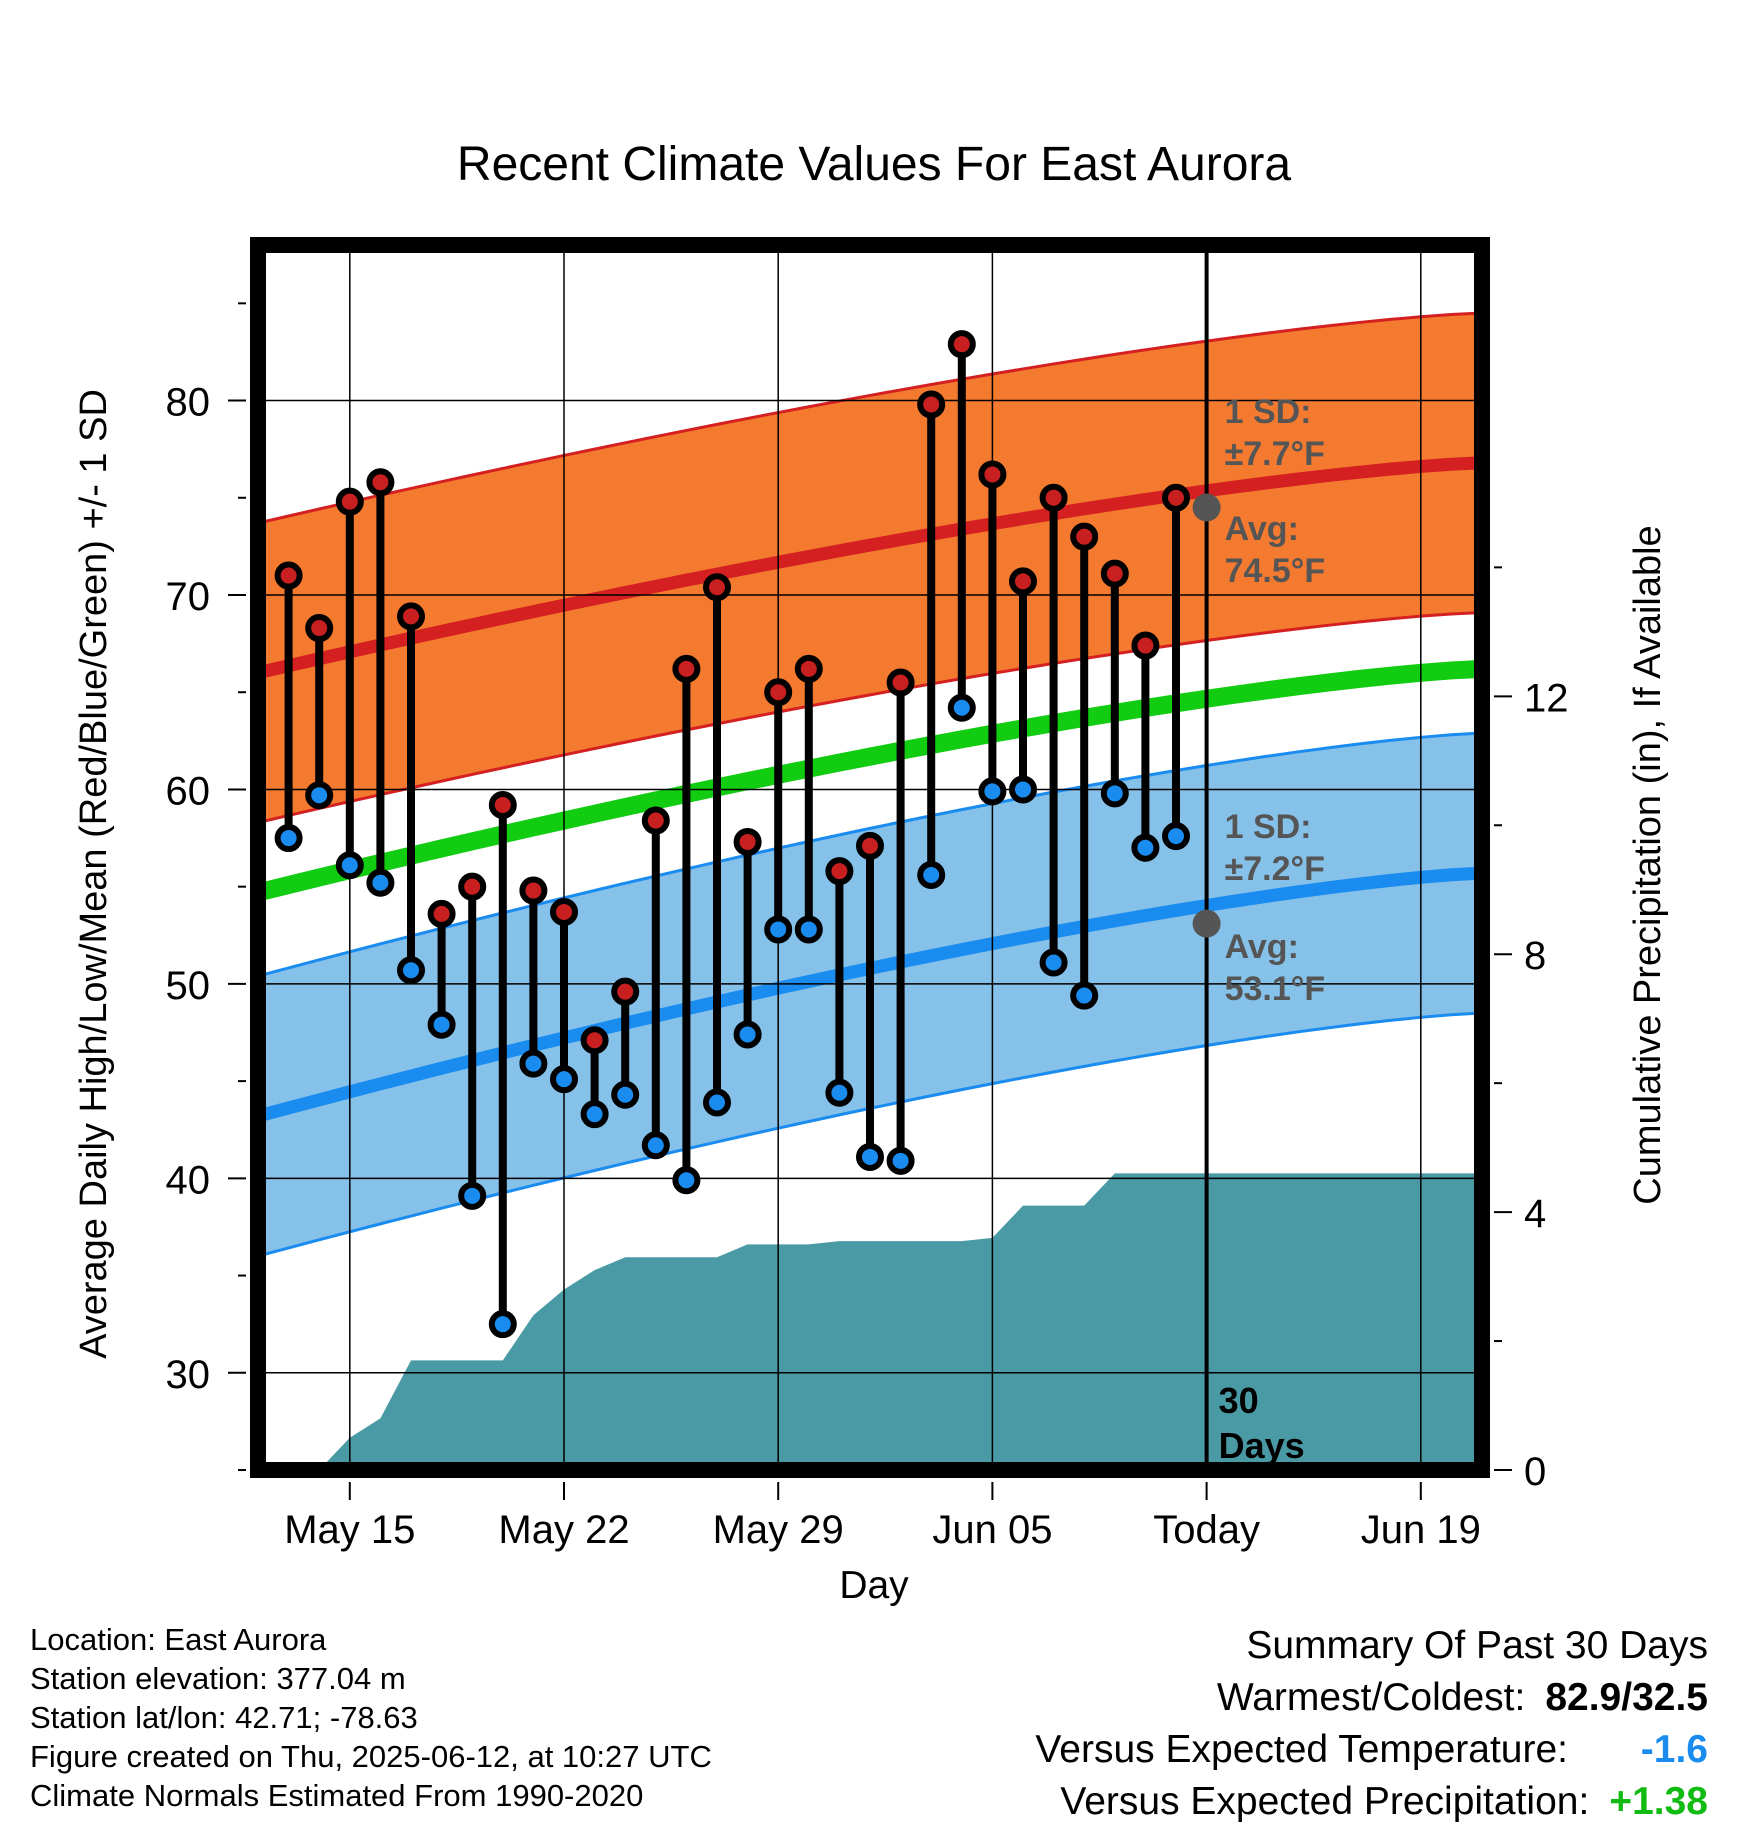  What do you see at coordinates (178, 1639) in the screenshot?
I see `location-text: Location: East Aurora` at bounding box center [178, 1639].